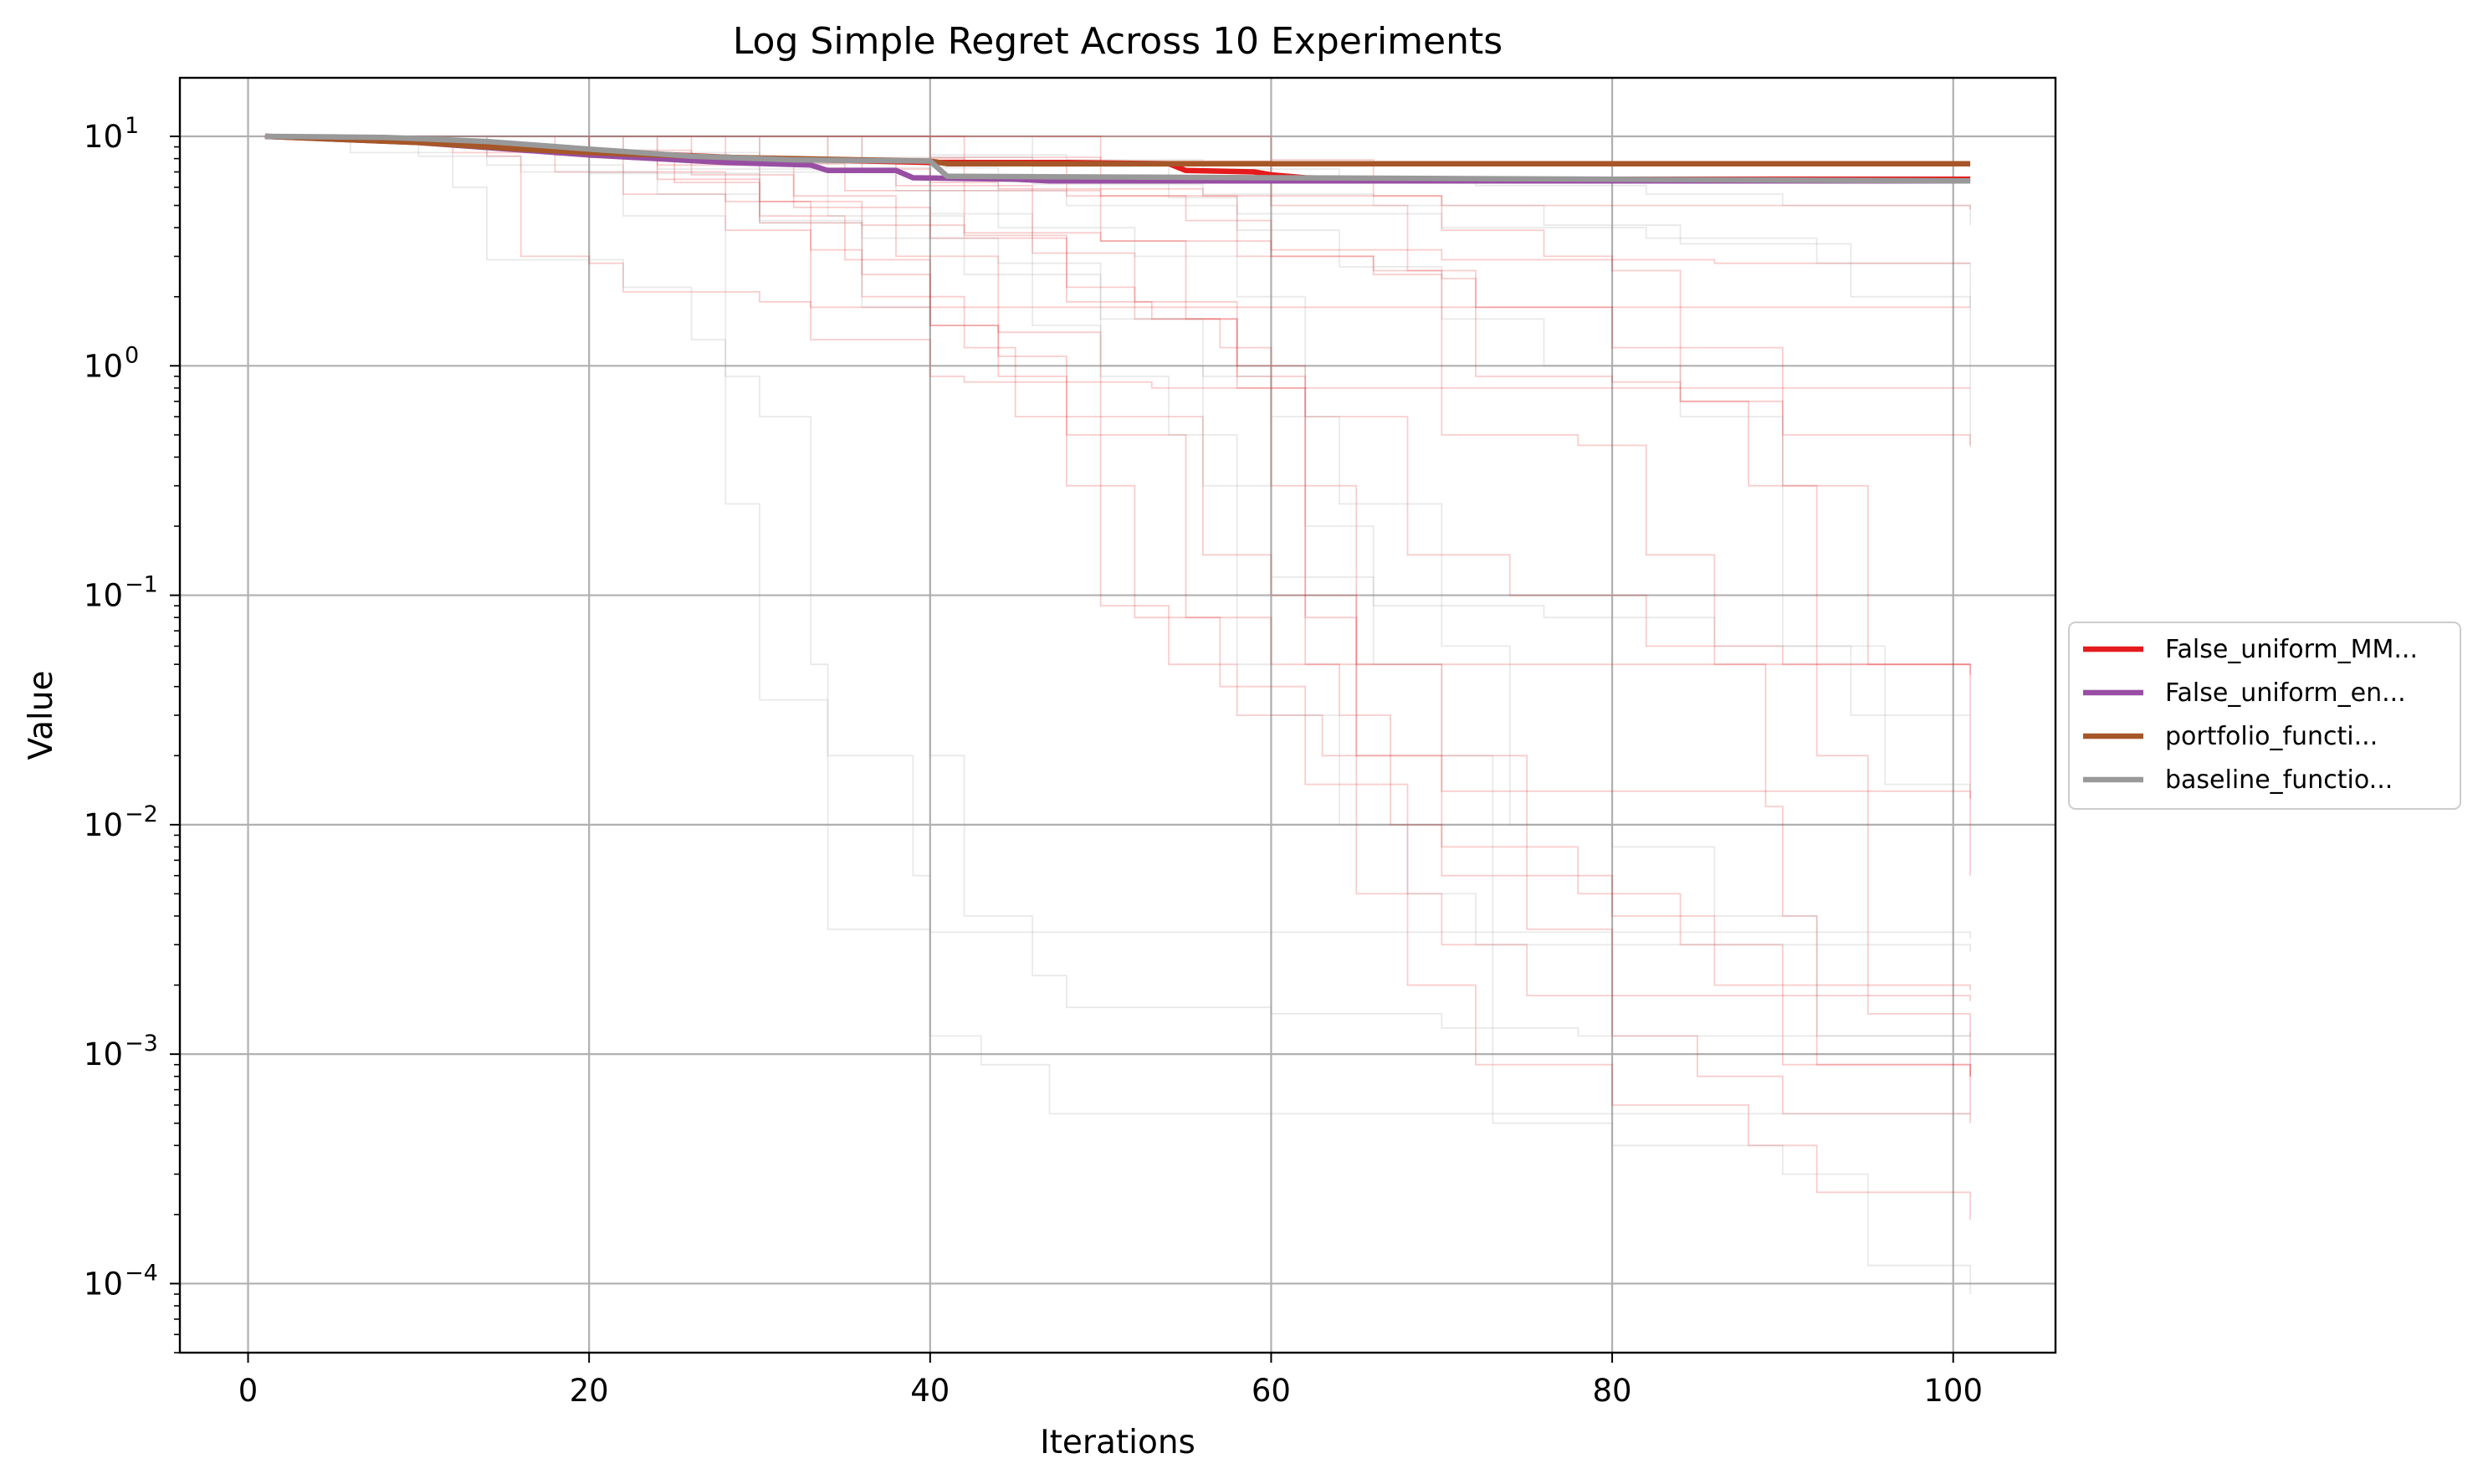 The width and height of the screenshot is (2483, 1484). I want to click on y-tick-exponent: −4, so click(141, 1273).